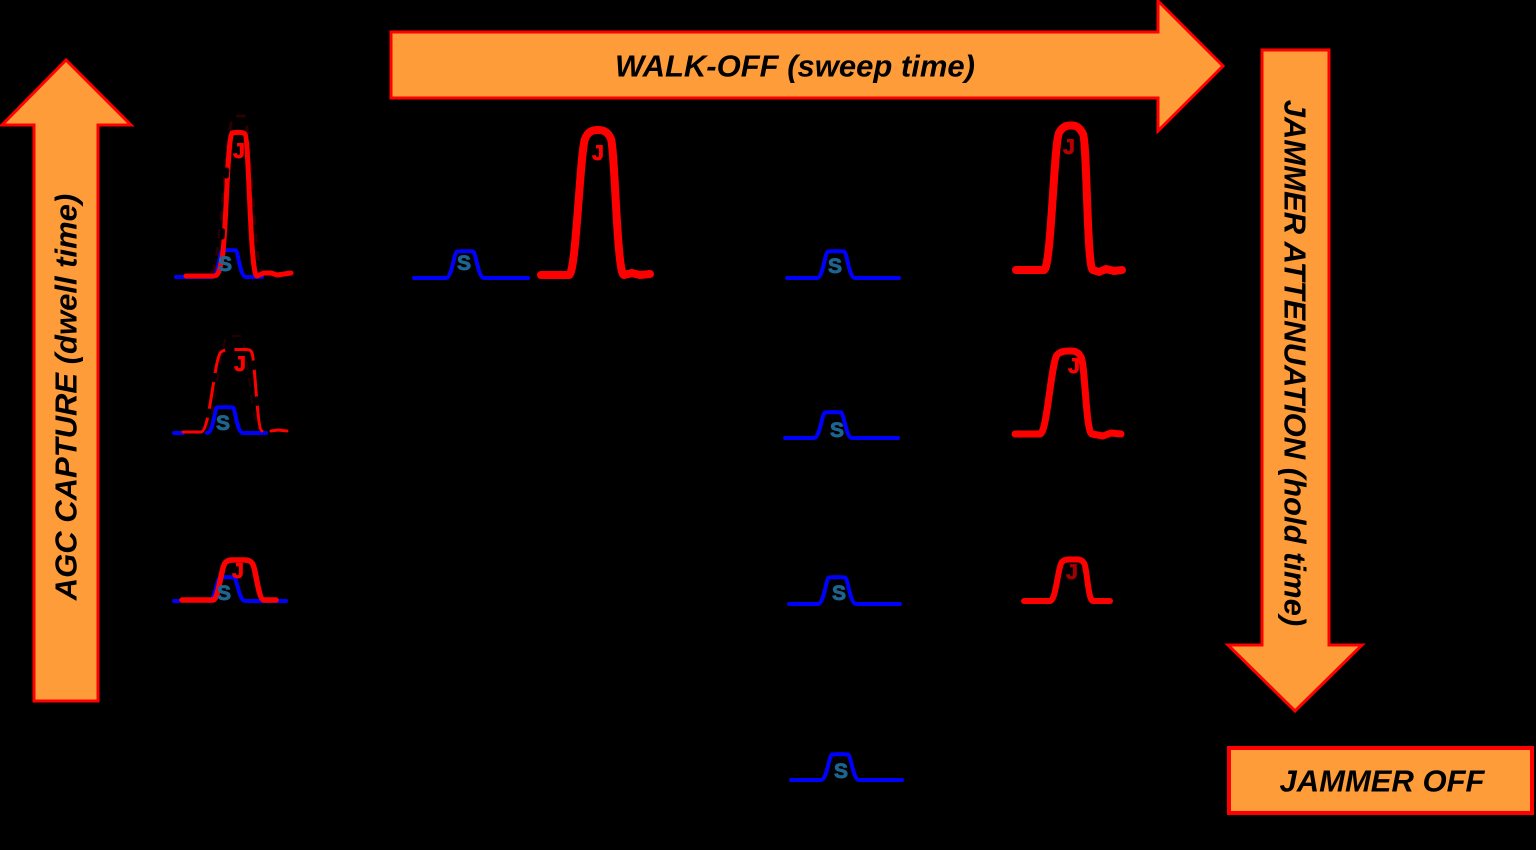 Image resolution: width=1536 pixels, height=850 pixels. I want to click on svg-text: WALK-OFF (sweep time), so click(795, 66).